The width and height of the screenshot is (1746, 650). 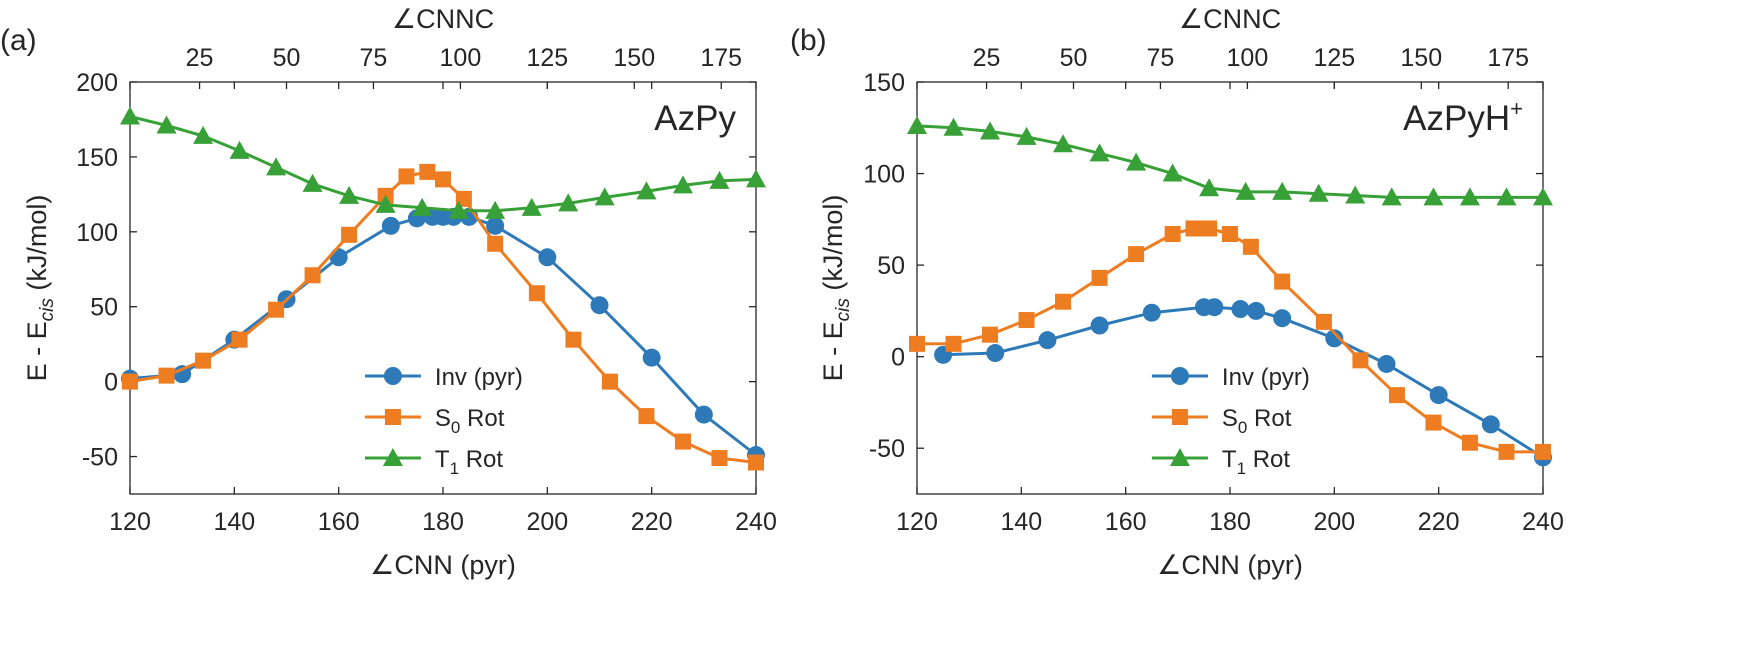 I want to click on x-tick-label: 240, so click(x=756, y=522).